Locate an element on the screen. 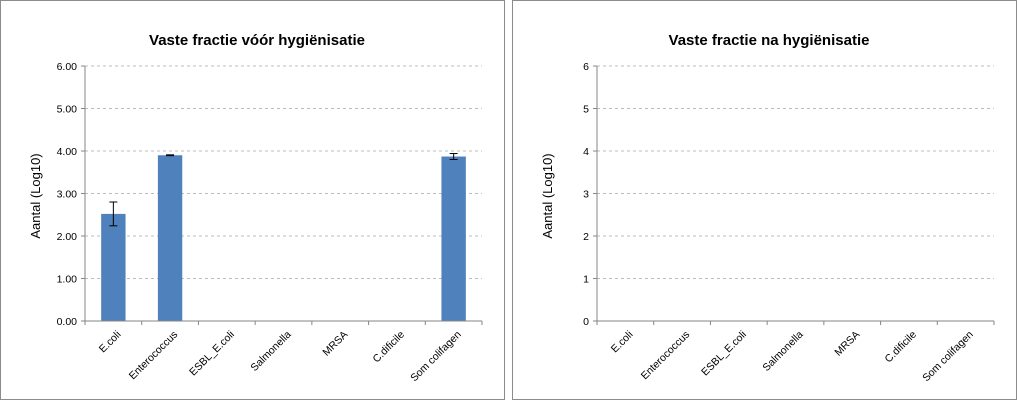 The width and height of the screenshot is (1017, 400). y-tick-label: 5 is located at coordinates (586, 110).